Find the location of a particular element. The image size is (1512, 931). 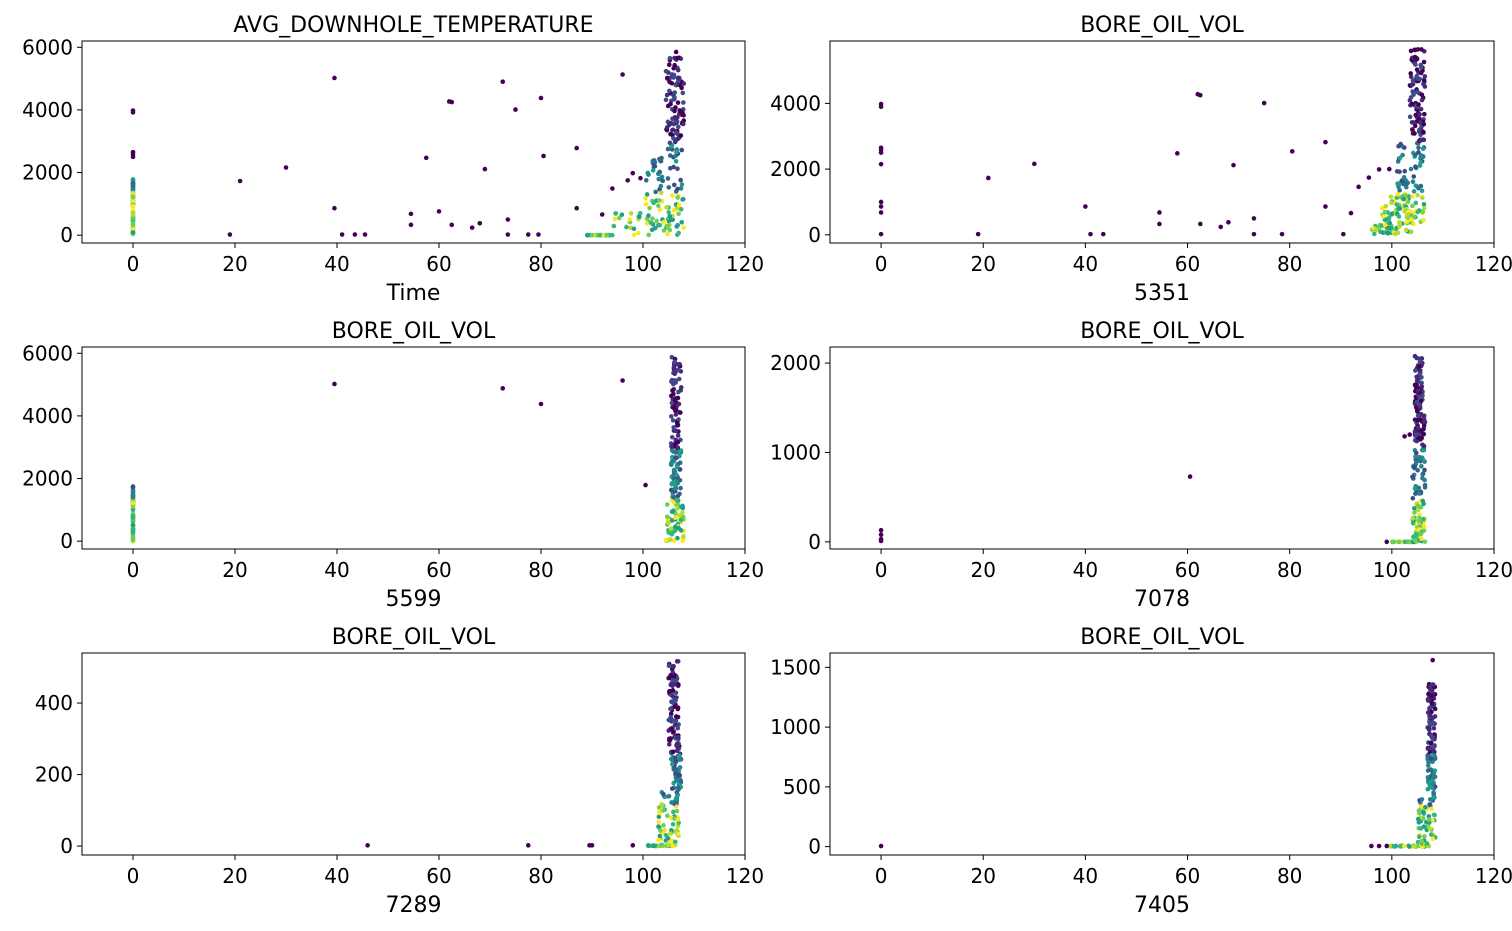

y-tick-label: 4000 is located at coordinates (47, 110).